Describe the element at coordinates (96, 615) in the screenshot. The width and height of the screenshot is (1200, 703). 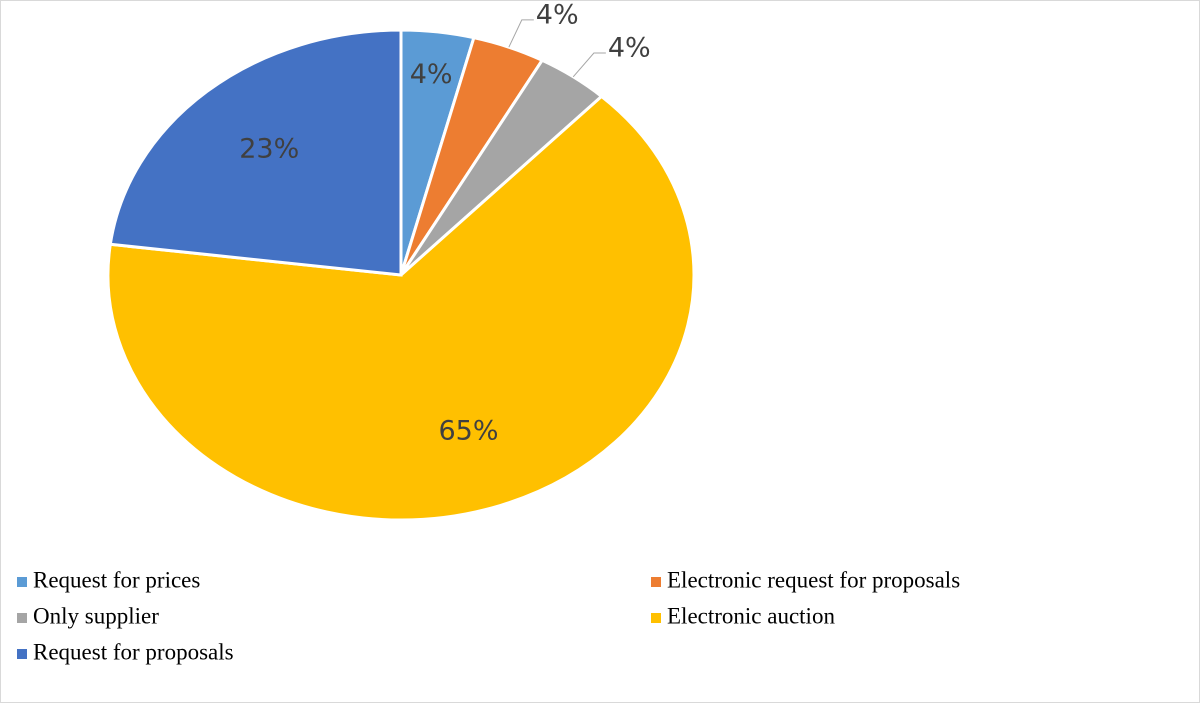
I see `legend-label: Only supplier` at that location.